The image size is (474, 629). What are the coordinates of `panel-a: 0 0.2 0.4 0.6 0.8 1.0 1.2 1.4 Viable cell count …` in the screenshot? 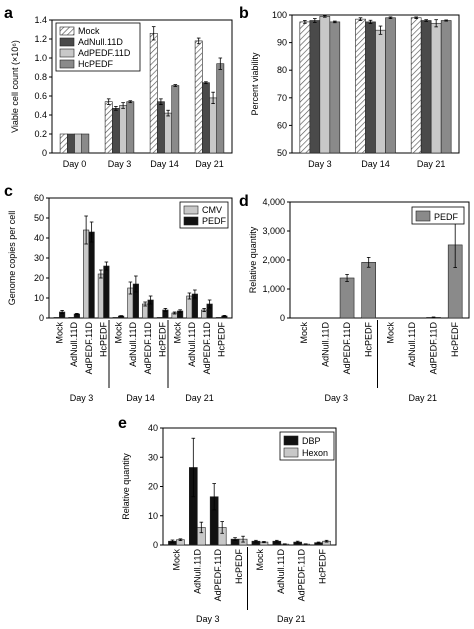 It's located at (121, 92).